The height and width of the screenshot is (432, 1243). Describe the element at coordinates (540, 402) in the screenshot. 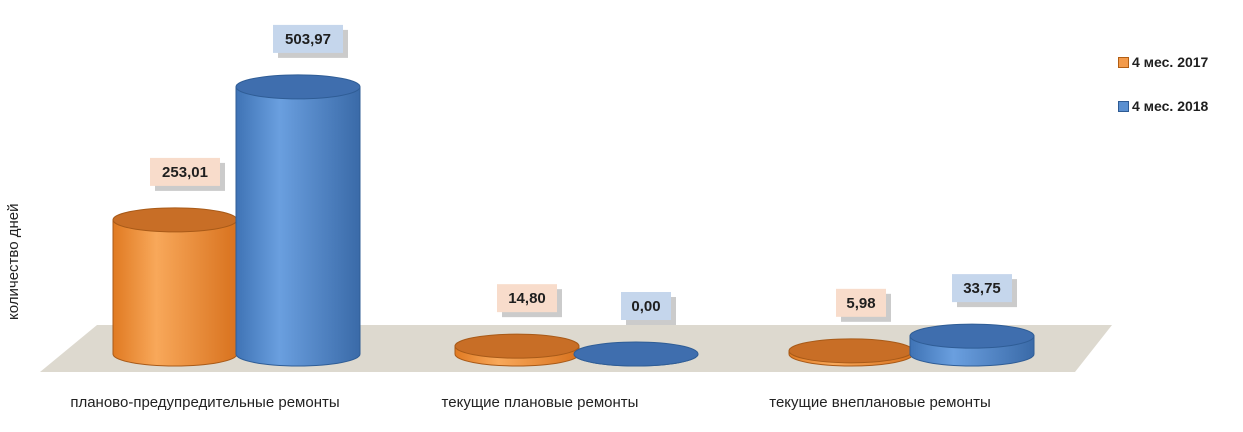

I see `category-label-1: текущие плановые ремонты` at that location.